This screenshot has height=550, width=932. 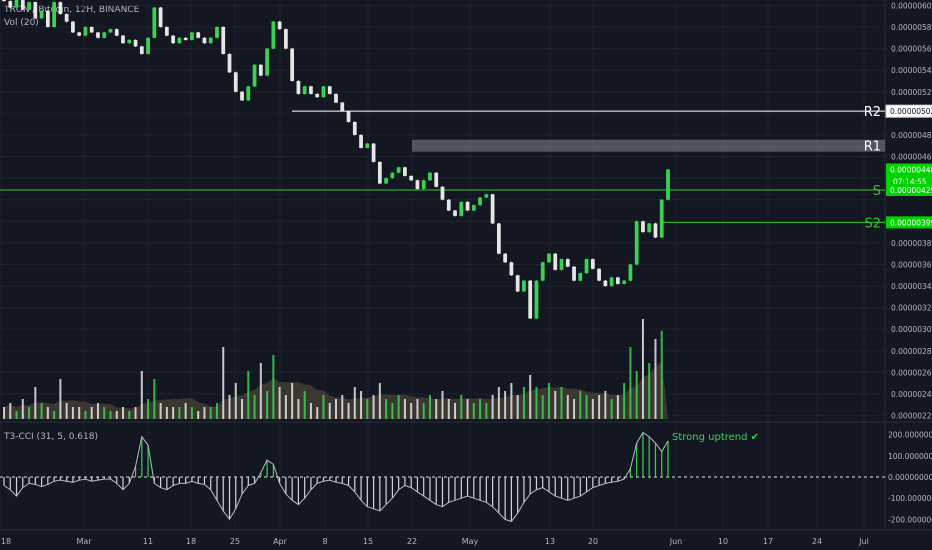 I want to click on time-axis-label: 24, so click(x=817, y=541).